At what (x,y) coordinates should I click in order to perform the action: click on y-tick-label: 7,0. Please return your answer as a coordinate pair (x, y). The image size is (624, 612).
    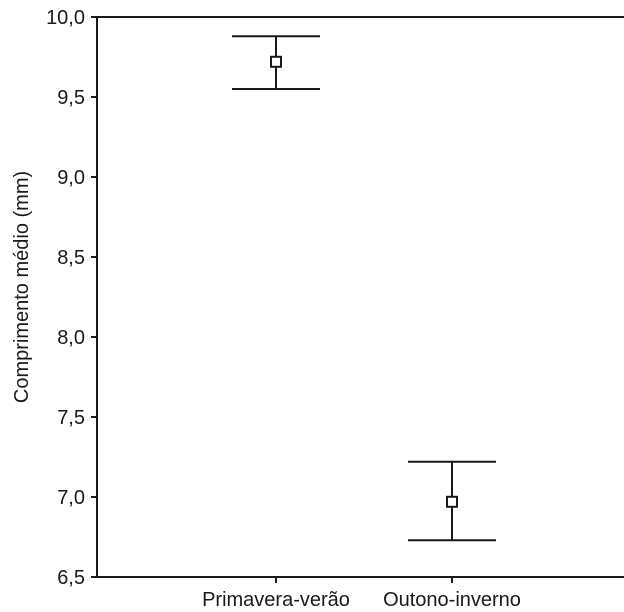
    Looking at the image, I should click on (71, 498).